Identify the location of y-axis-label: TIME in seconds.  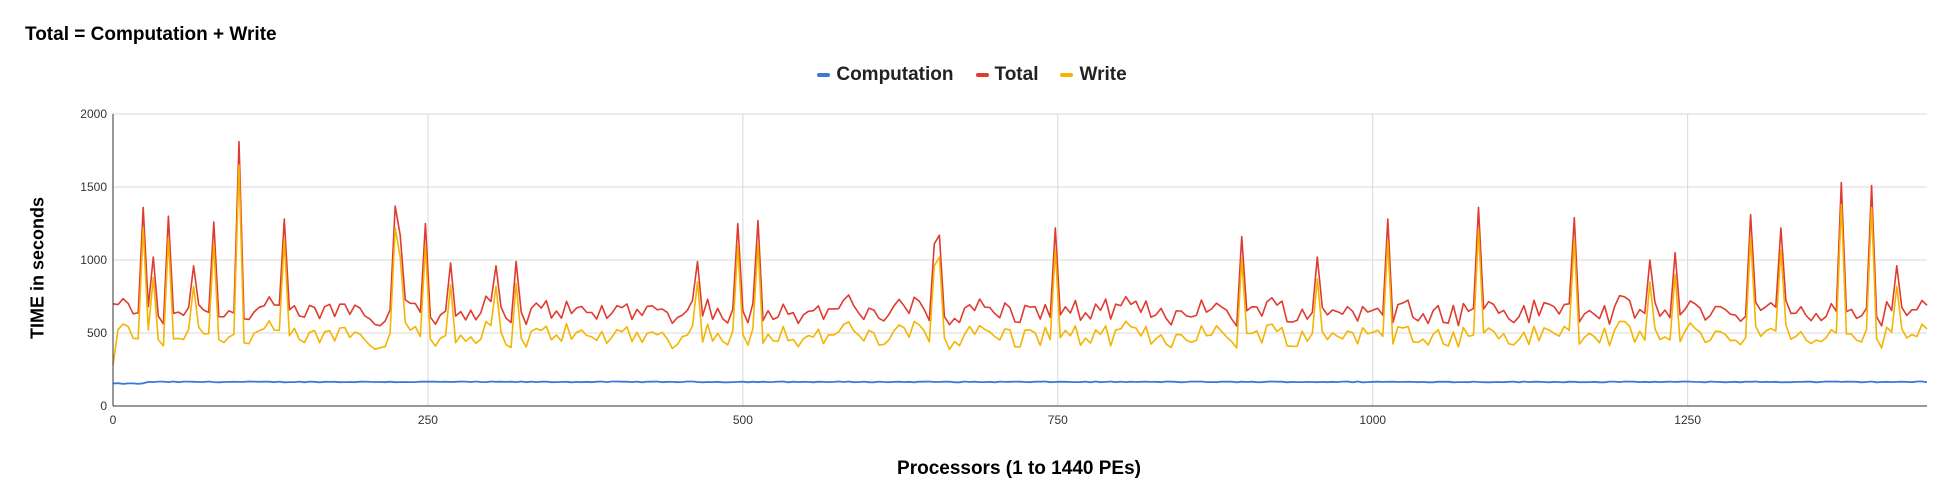
(37, 268).